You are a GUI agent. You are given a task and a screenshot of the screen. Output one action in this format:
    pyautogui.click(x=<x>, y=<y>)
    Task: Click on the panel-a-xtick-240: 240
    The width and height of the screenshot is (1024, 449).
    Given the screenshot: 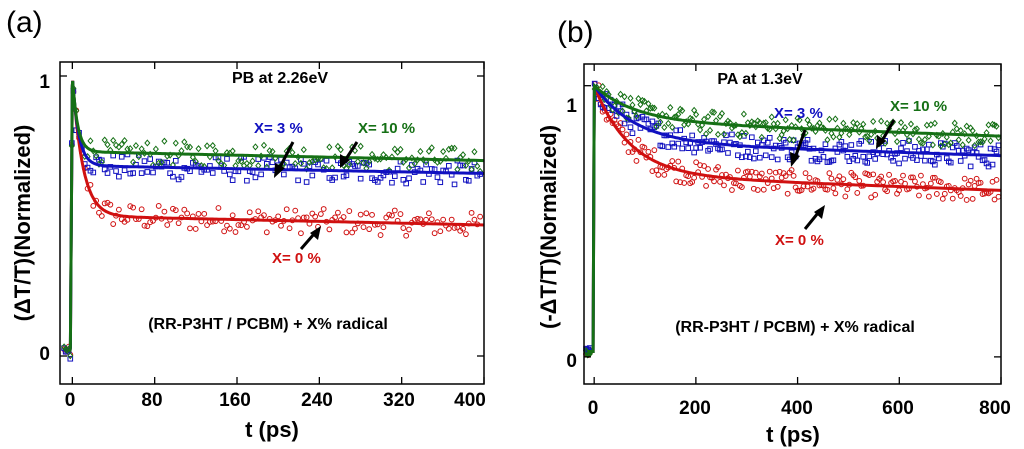 What is the action you would take?
    pyautogui.click(x=317, y=400)
    